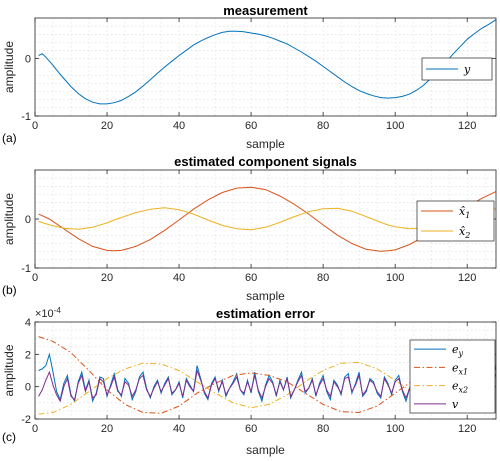  I want to click on legend-label-y: y, so click(467, 69).